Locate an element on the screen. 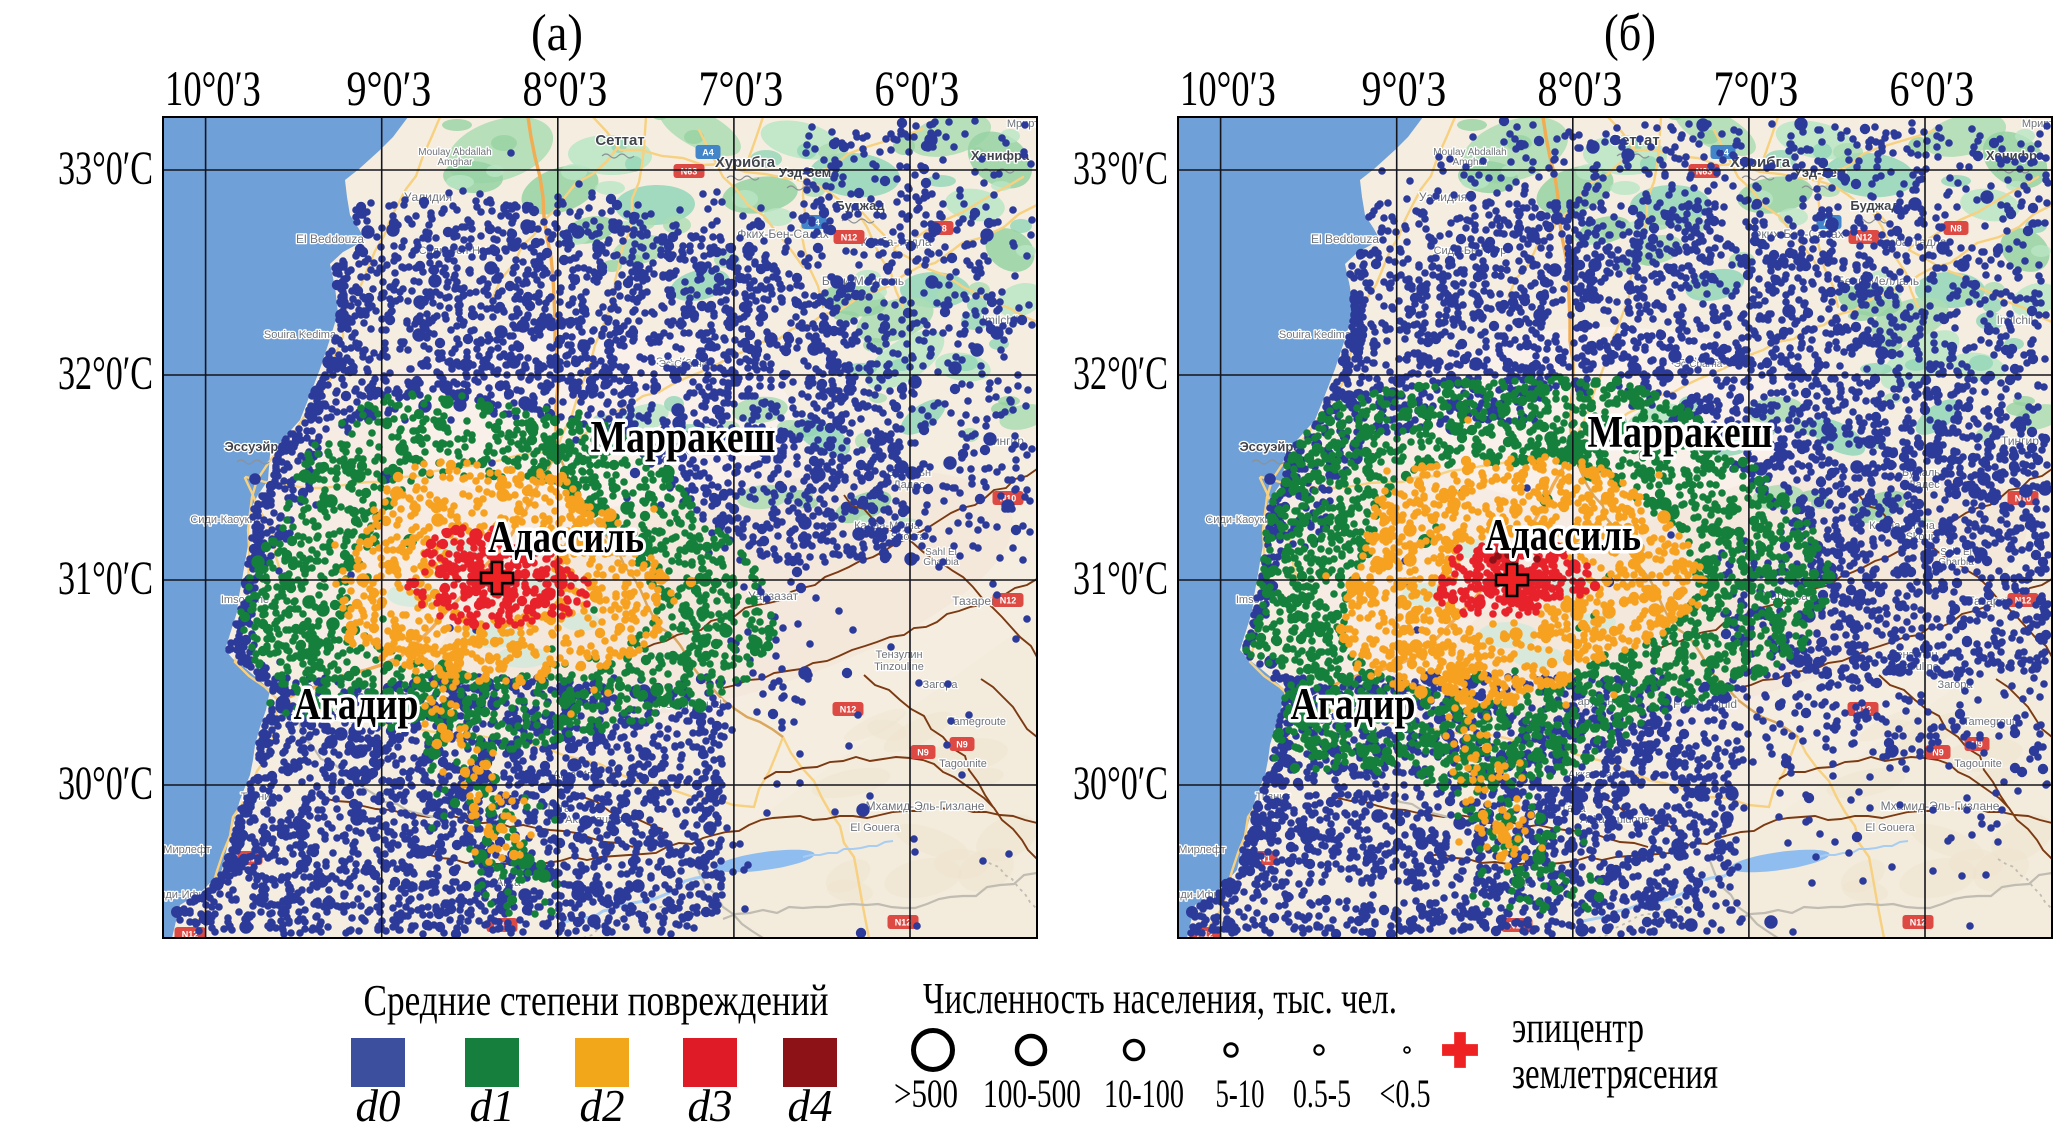  svg-text: Sahl El is located at coordinates (941, 552).